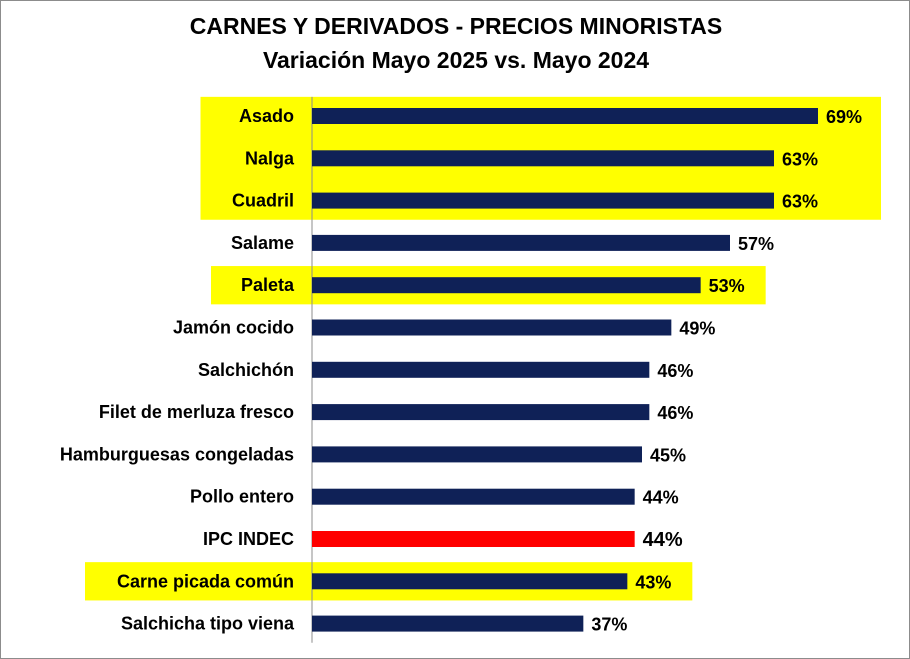 The width and height of the screenshot is (910, 659). Describe the element at coordinates (481, 369) in the screenshot. I see `bar-salchichon` at that location.